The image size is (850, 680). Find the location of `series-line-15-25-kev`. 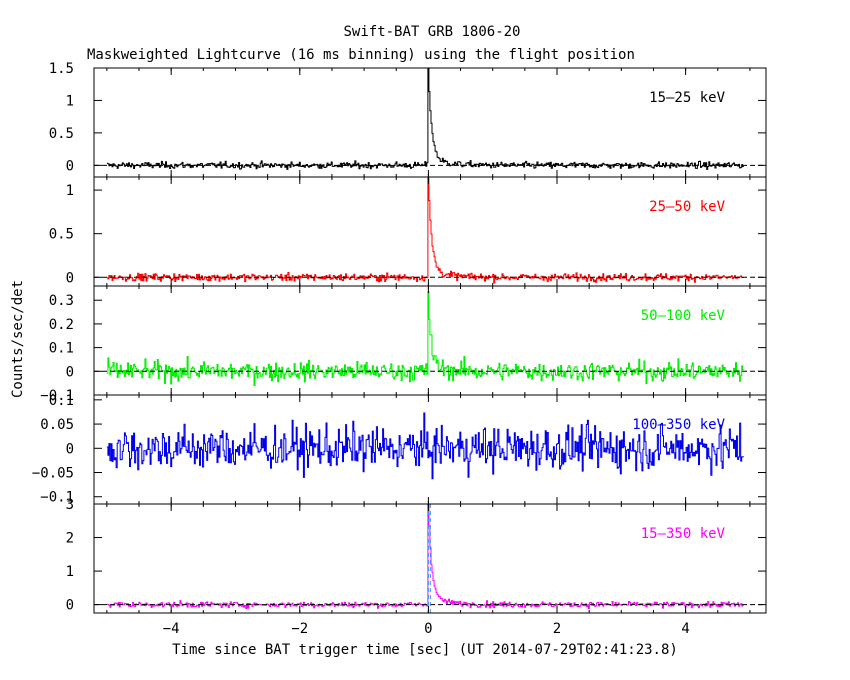

series-line-15-25-kev is located at coordinates (425, 118).